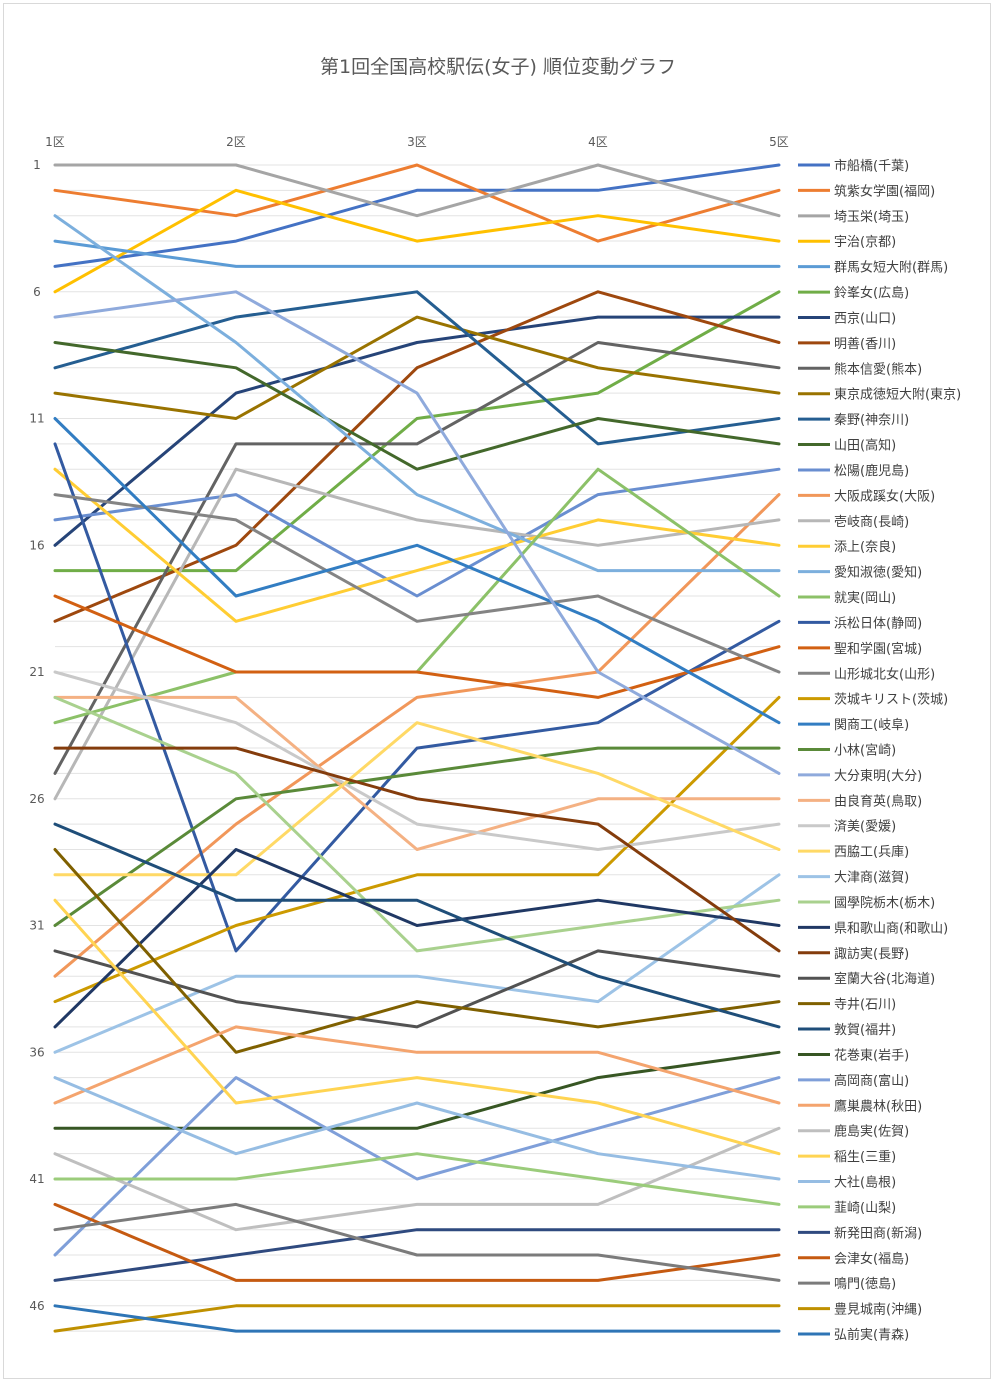 This screenshot has height=1386, width=996. I want to click on legend-label: 韮崎(山梨), so click(865, 1208).